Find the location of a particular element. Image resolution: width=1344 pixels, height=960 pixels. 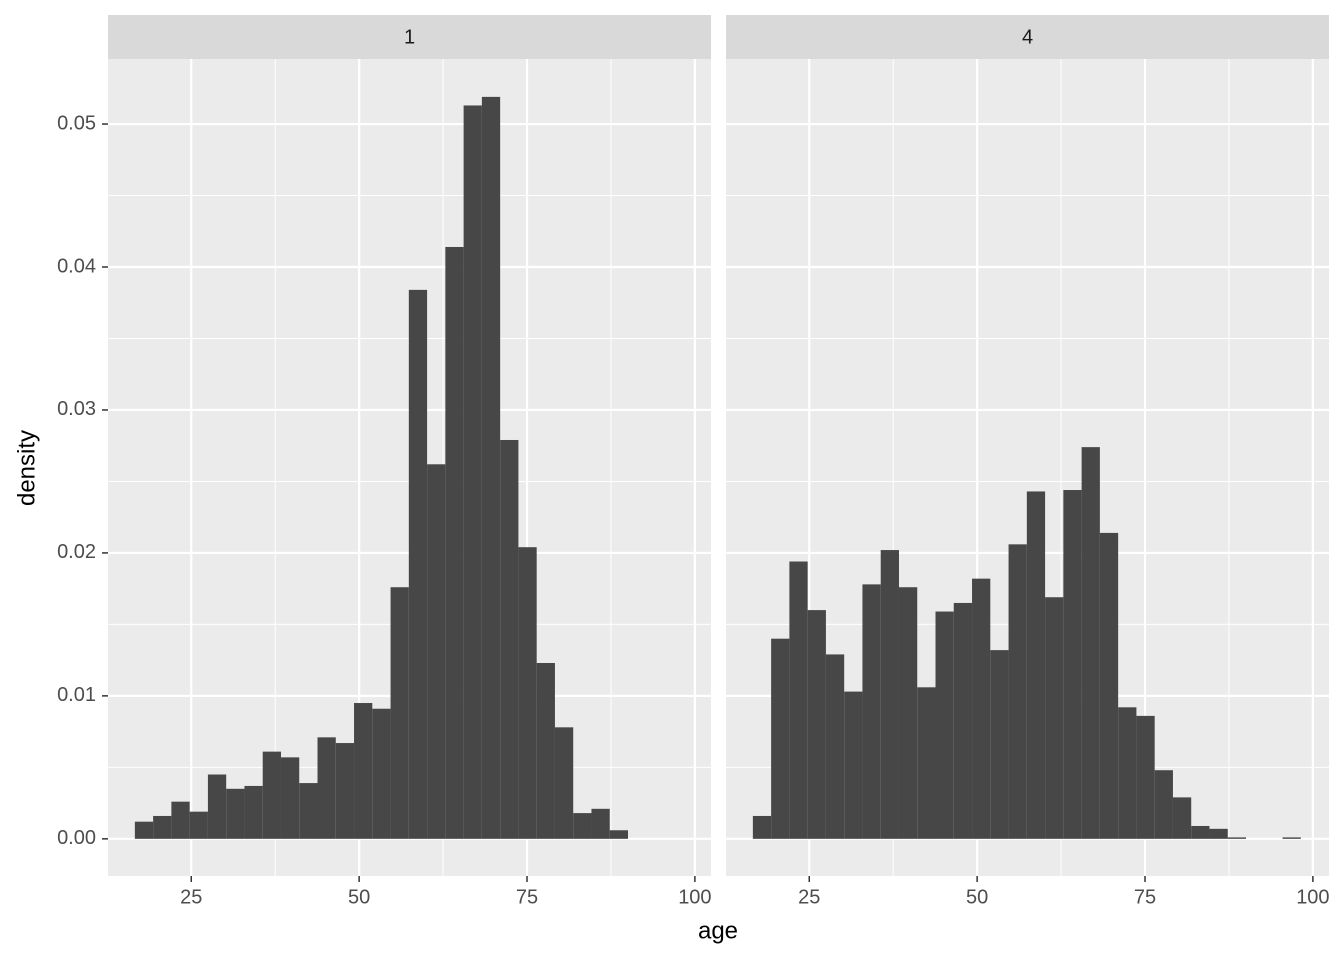

y-tick-label: 0.03 is located at coordinates (76, 409).